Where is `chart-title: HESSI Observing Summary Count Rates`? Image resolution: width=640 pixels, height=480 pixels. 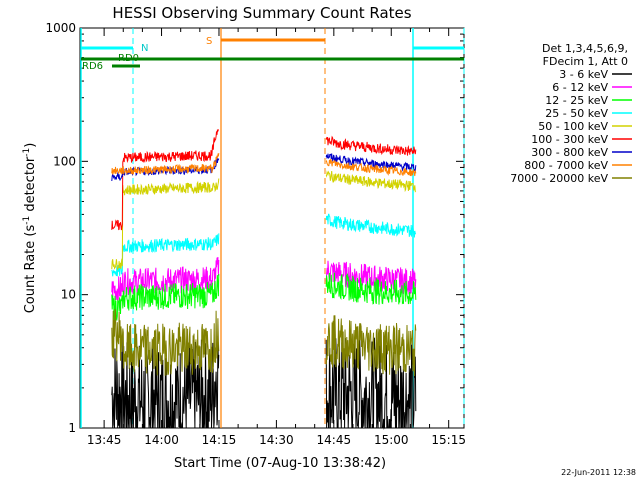 chart-title: HESSI Observing Summary Count Rates is located at coordinates (261, 13).